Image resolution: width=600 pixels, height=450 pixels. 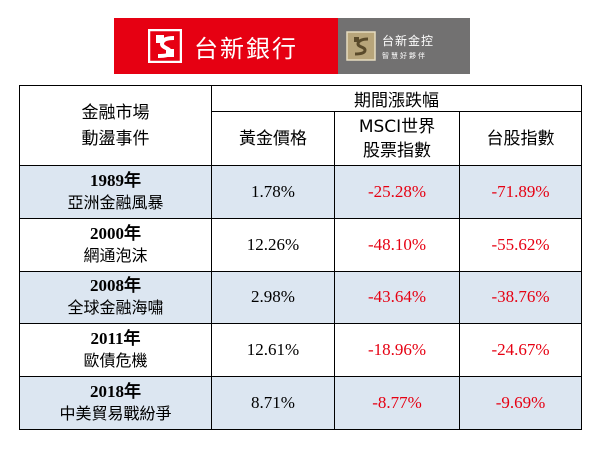 I want to click on header-twse: 台股指數, so click(x=520, y=138).